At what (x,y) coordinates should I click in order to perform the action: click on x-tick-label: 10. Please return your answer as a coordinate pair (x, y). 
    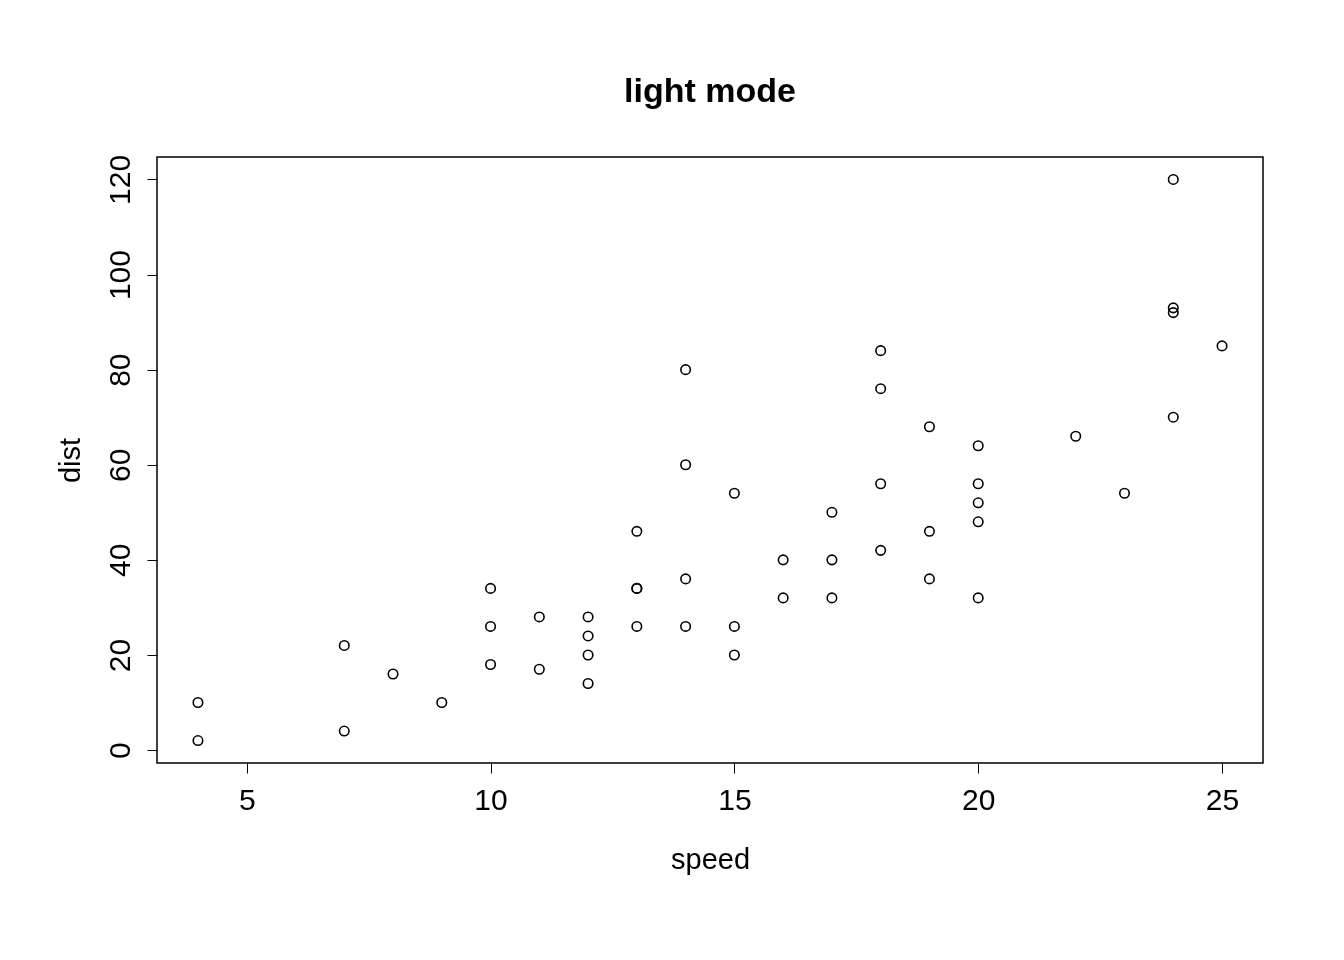
    Looking at the image, I should click on (491, 799).